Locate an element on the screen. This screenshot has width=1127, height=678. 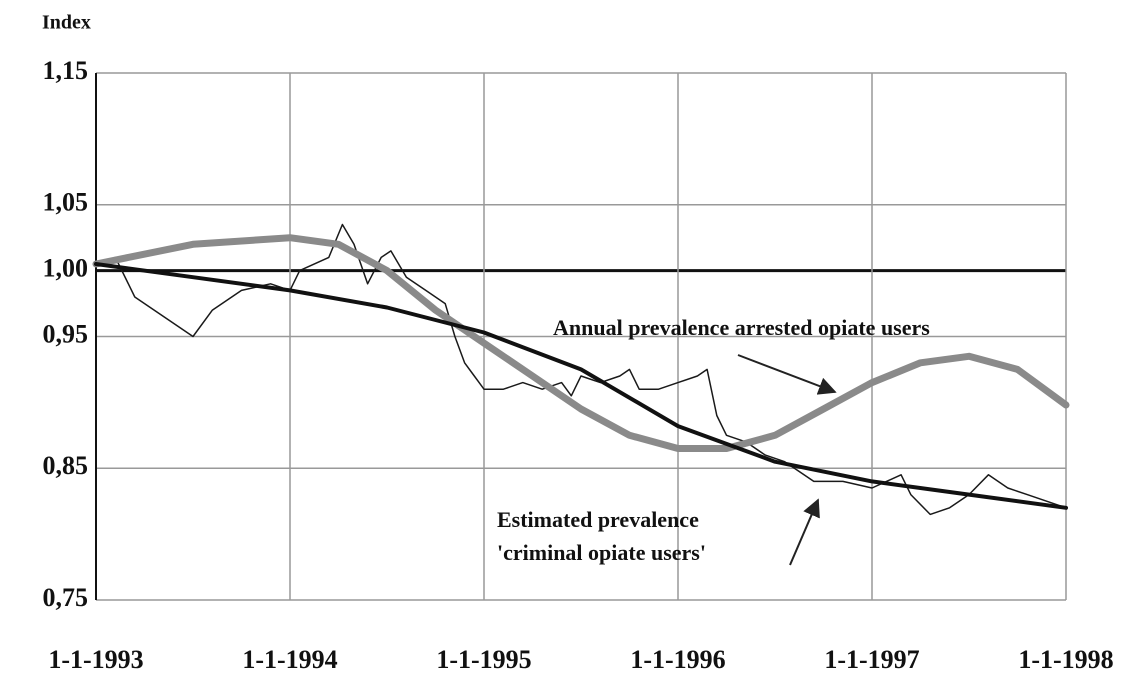
y-tick-label: 1,00 is located at coordinates (66, 268).